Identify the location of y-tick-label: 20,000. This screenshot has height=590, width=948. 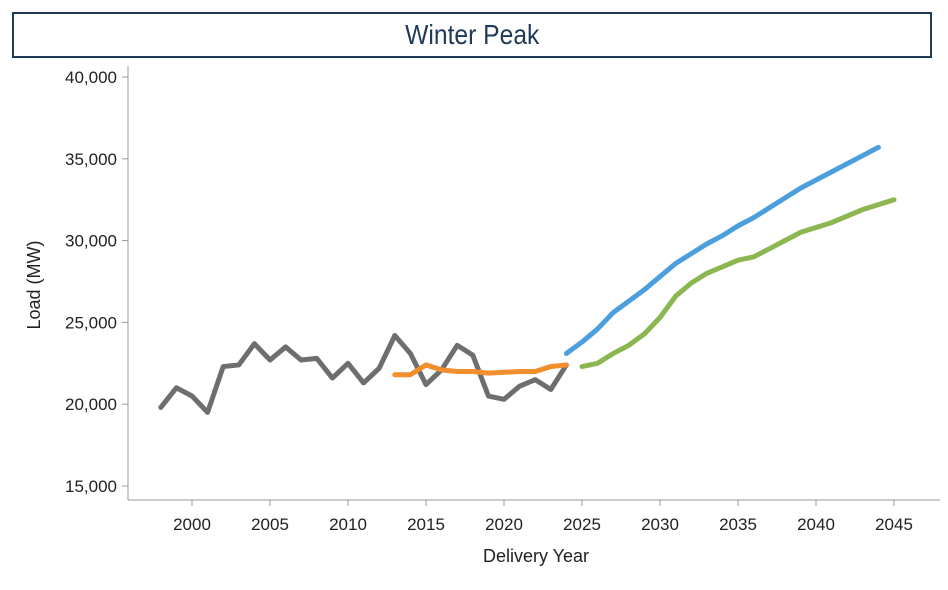
(91, 404).